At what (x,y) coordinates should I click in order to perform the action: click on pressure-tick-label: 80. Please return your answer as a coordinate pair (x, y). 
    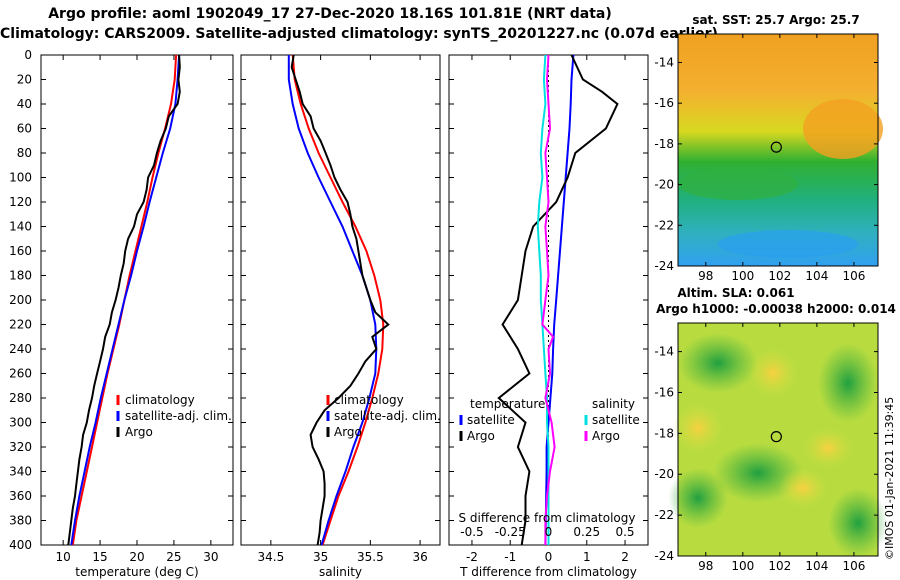
    Looking at the image, I should click on (24, 153).